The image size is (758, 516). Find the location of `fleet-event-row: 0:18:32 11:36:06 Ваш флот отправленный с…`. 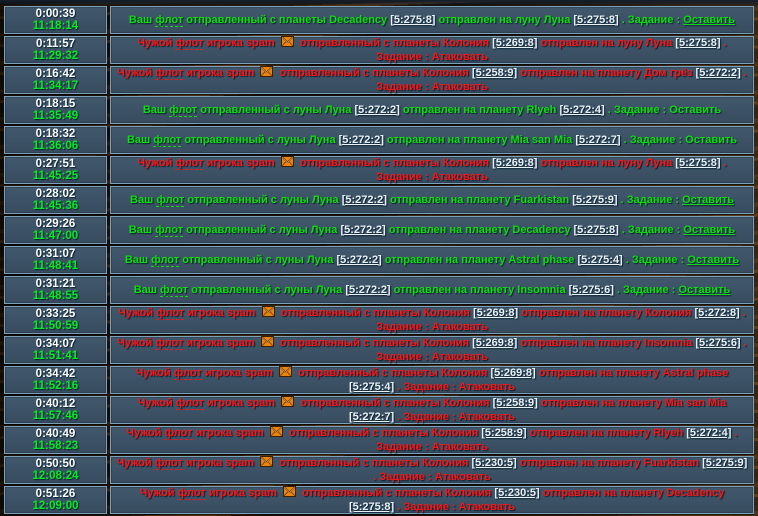

fleet-event-row: 0:18:32 11:36:06 Ваш флот отправленный с… is located at coordinates (379, 140).